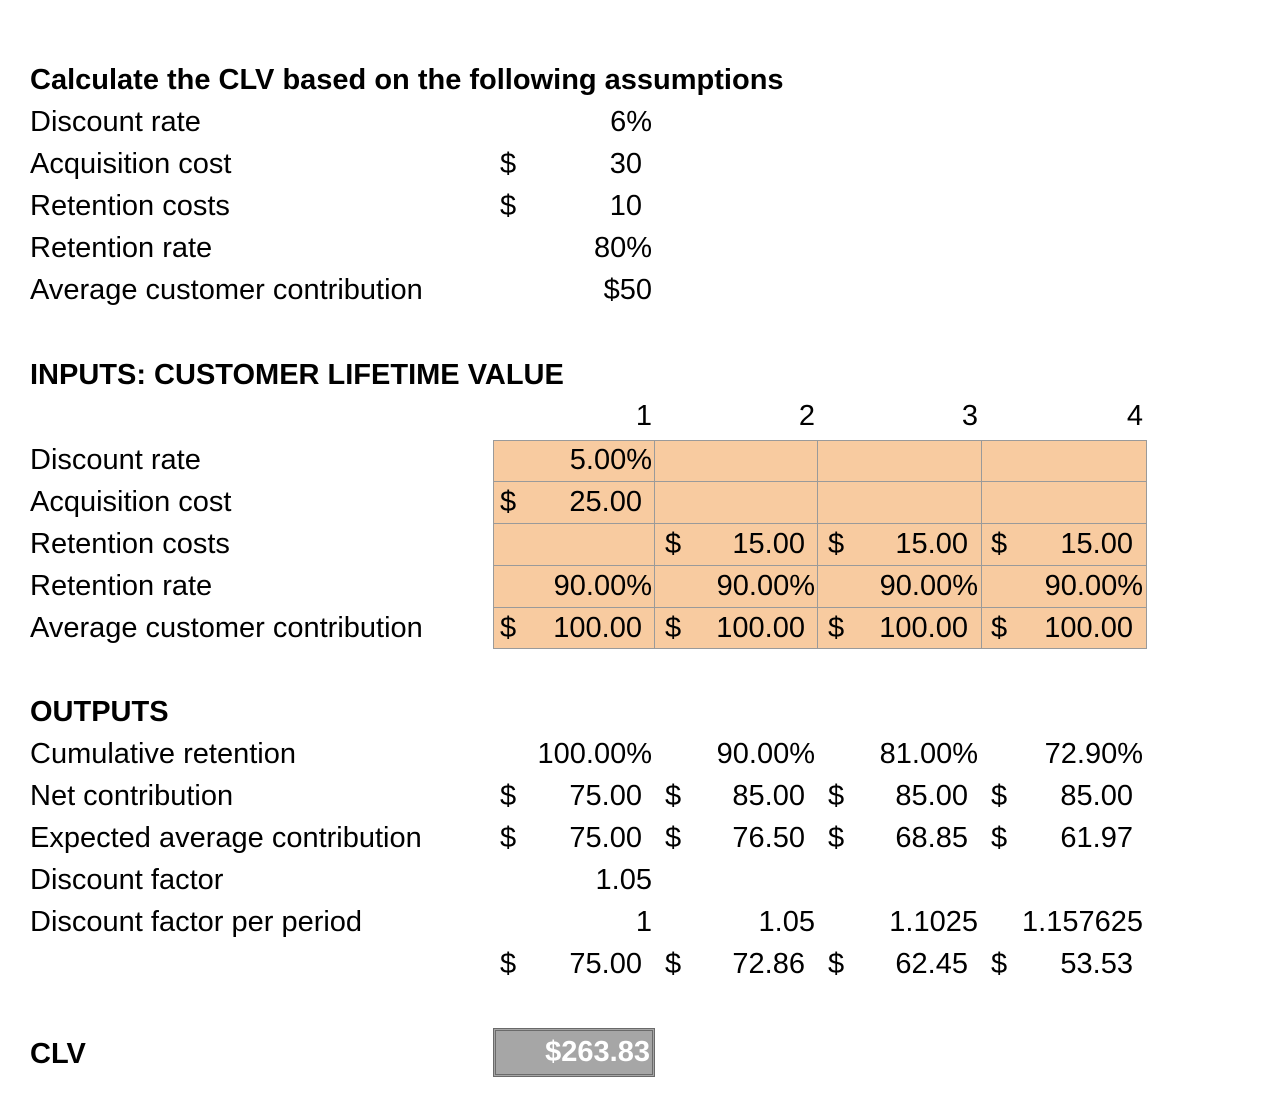 The image size is (1262, 1110). Describe the element at coordinates (58, 1054) in the screenshot. I see `clv-label: CLV` at that location.